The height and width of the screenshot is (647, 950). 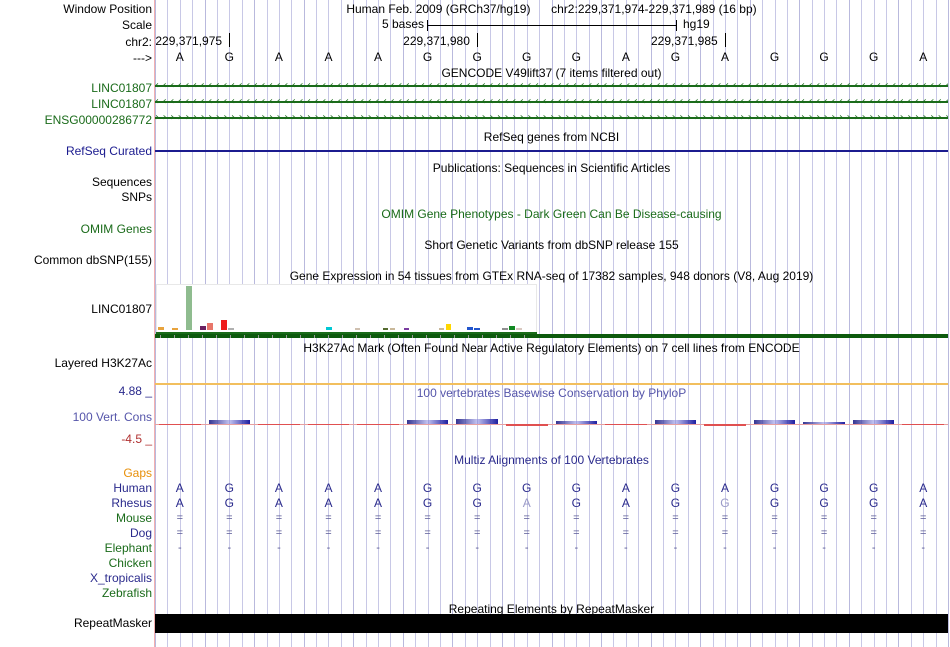 I want to click on phylop-axis-max: 4.88 _, so click(x=135, y=391).